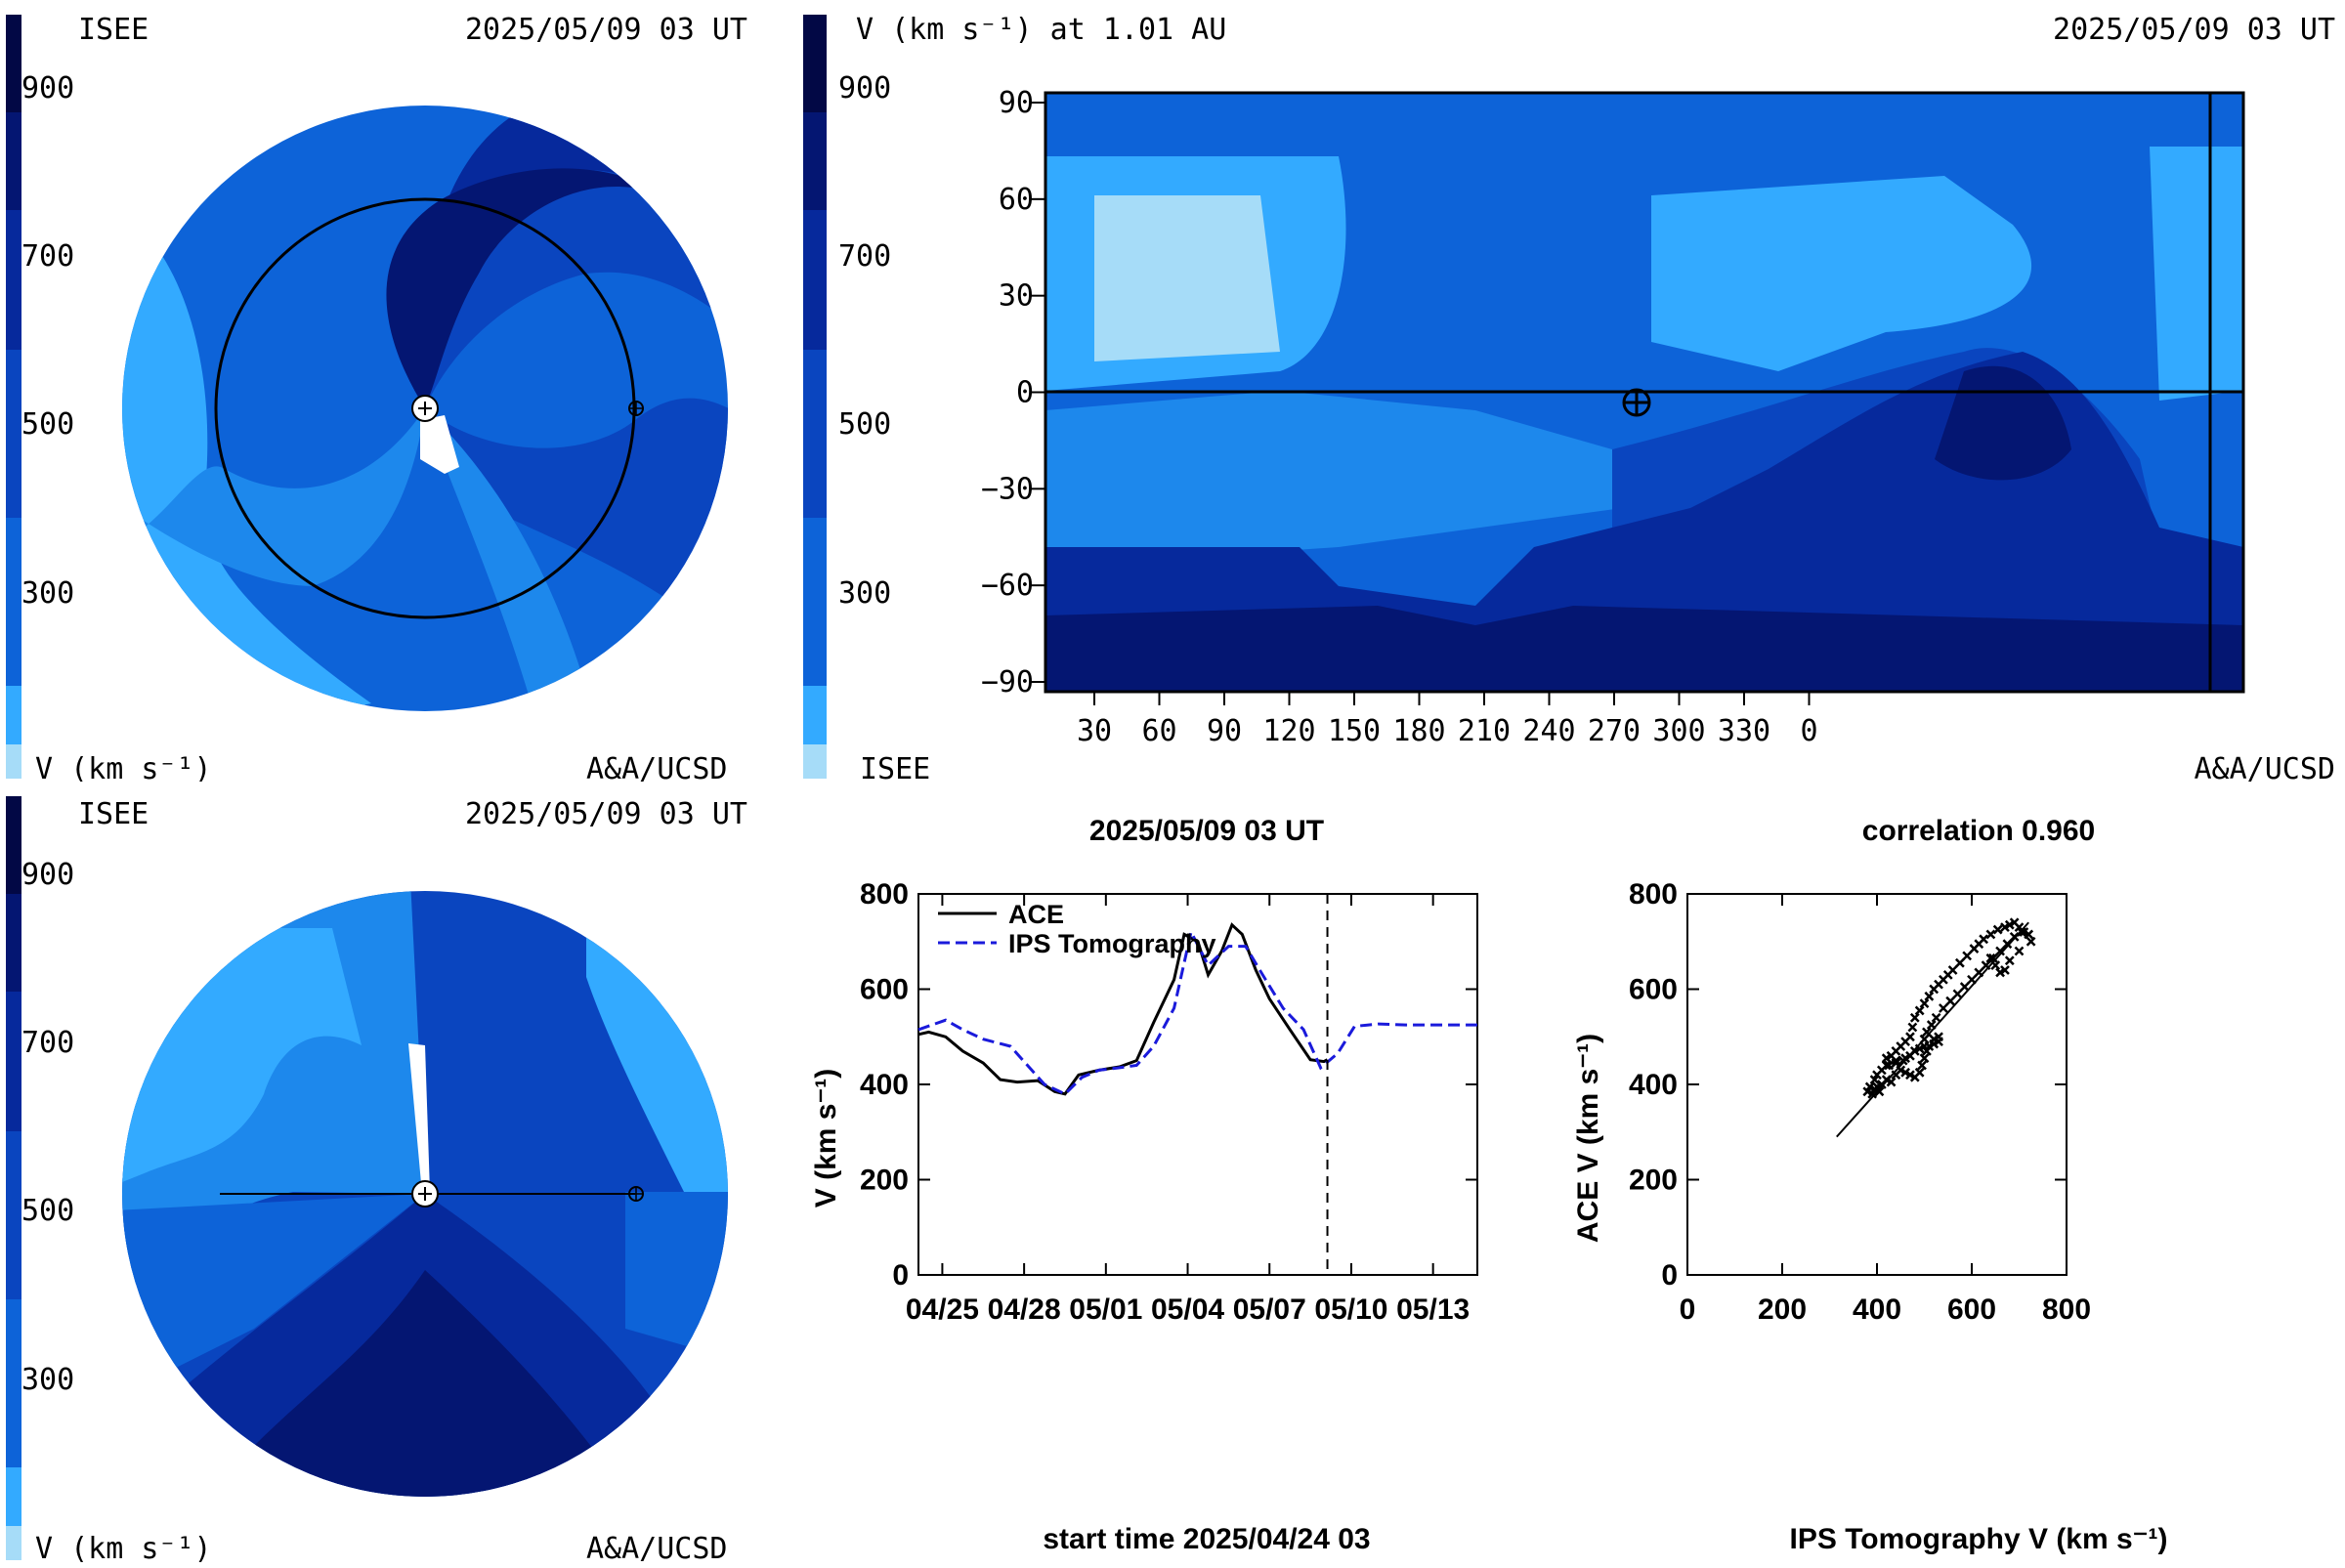 This screenshot has width=2345, height=1568. Describe the element at coordinates (1158, 731) in the screenshot. I see `map-xtick-label: 60` at that location.